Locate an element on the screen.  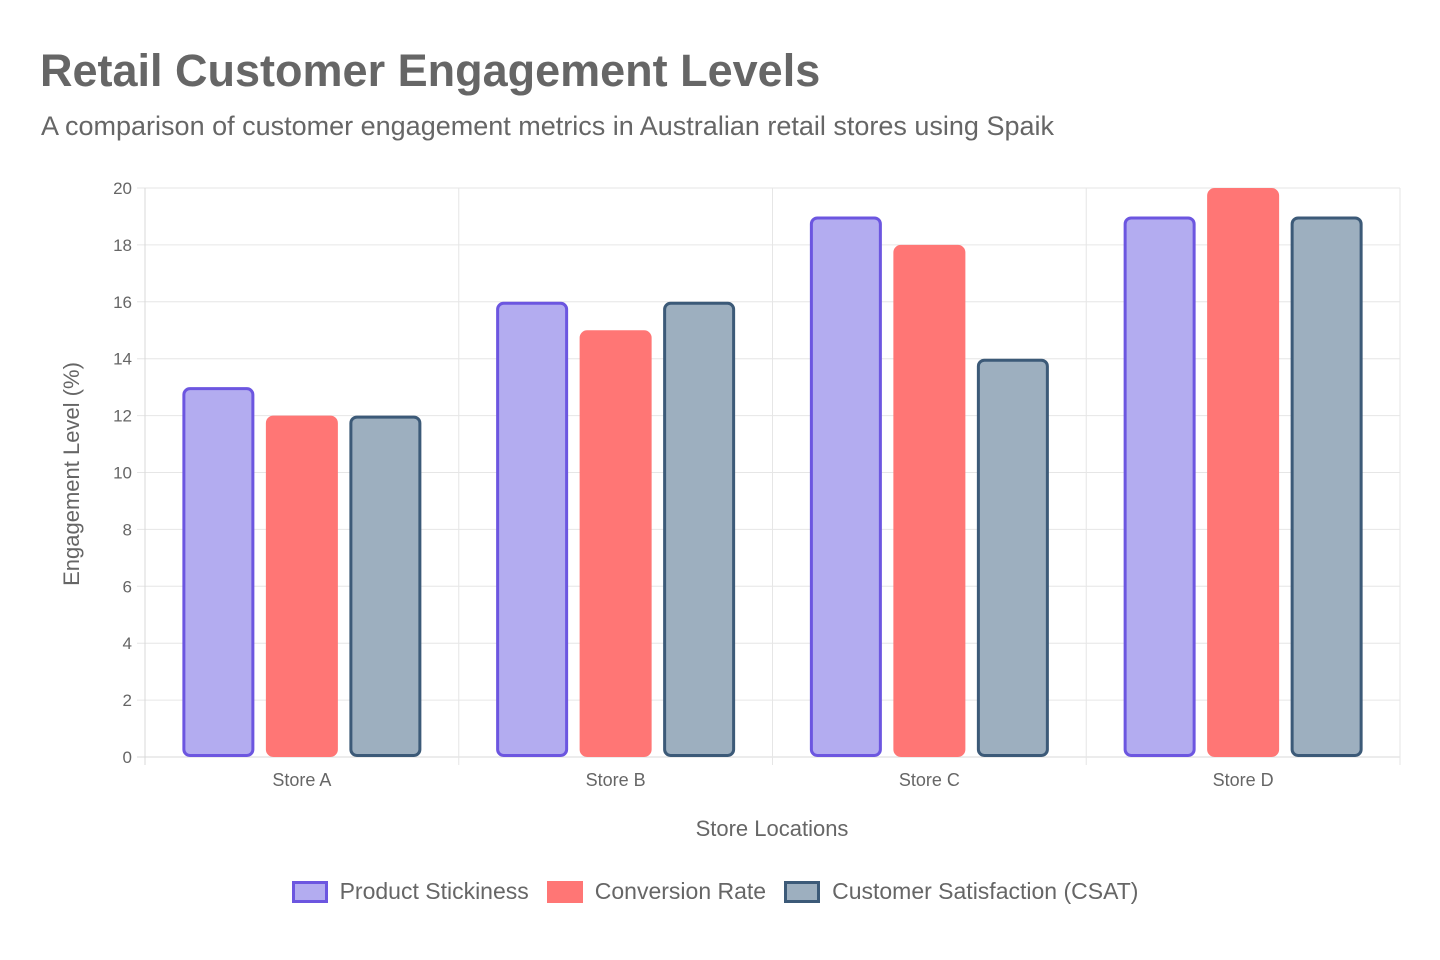
y-tick-label: 18 is located at coordinates (122, 245).